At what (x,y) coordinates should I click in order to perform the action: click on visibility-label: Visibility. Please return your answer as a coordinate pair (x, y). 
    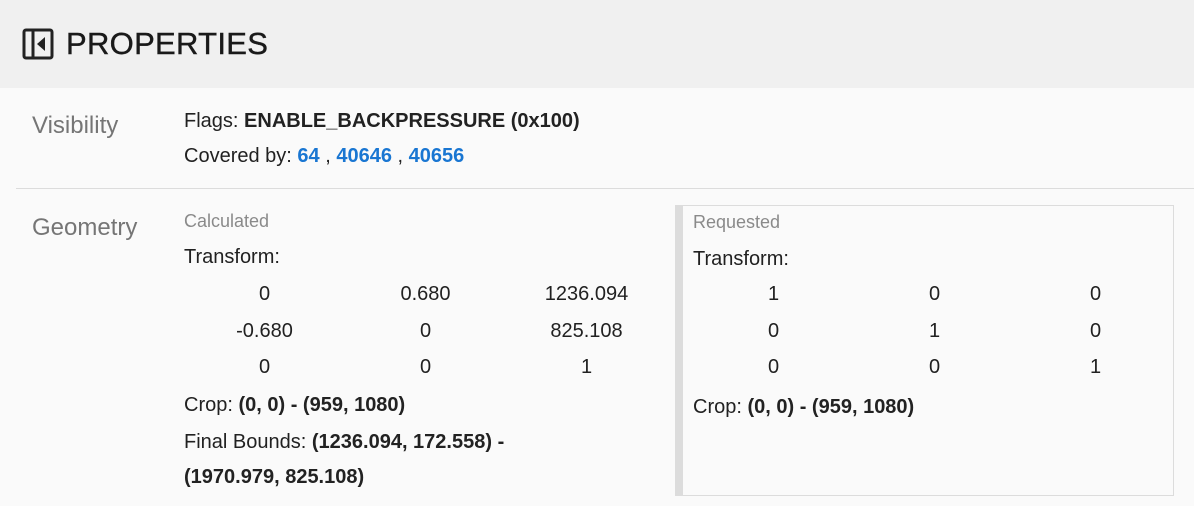
    Looking at the image, I should click on (75, 125).